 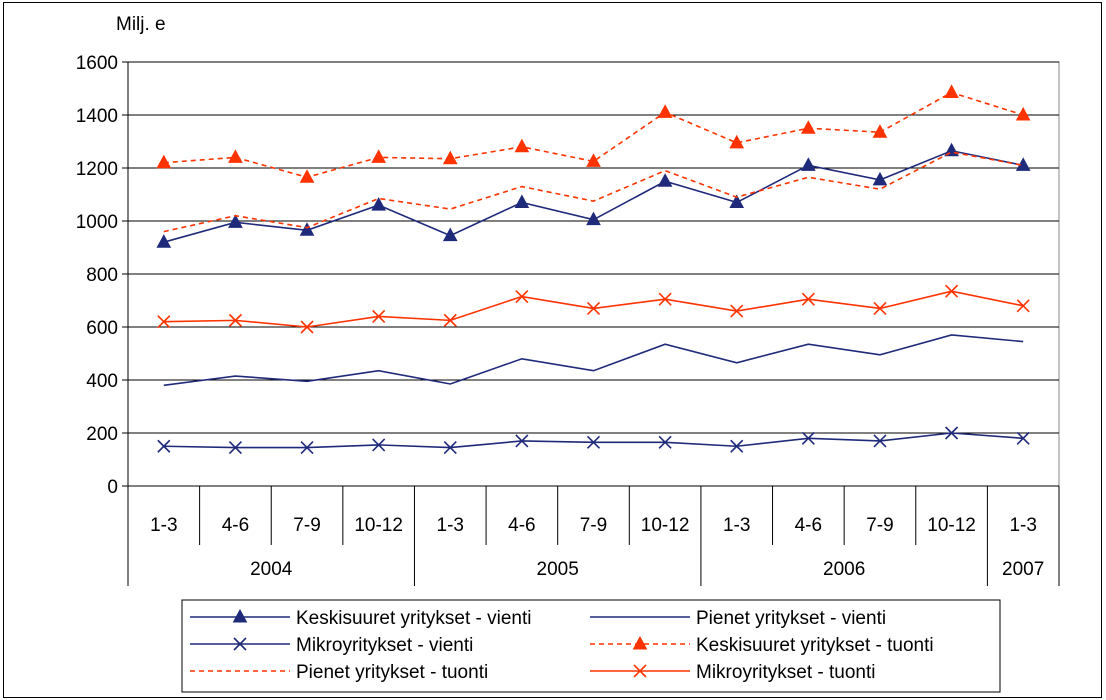 What do you see at coordinates (791, 618) in the screenshot?
I see `legend-label: Pienet yritykset - vienti` at bounding box center [791, 618].